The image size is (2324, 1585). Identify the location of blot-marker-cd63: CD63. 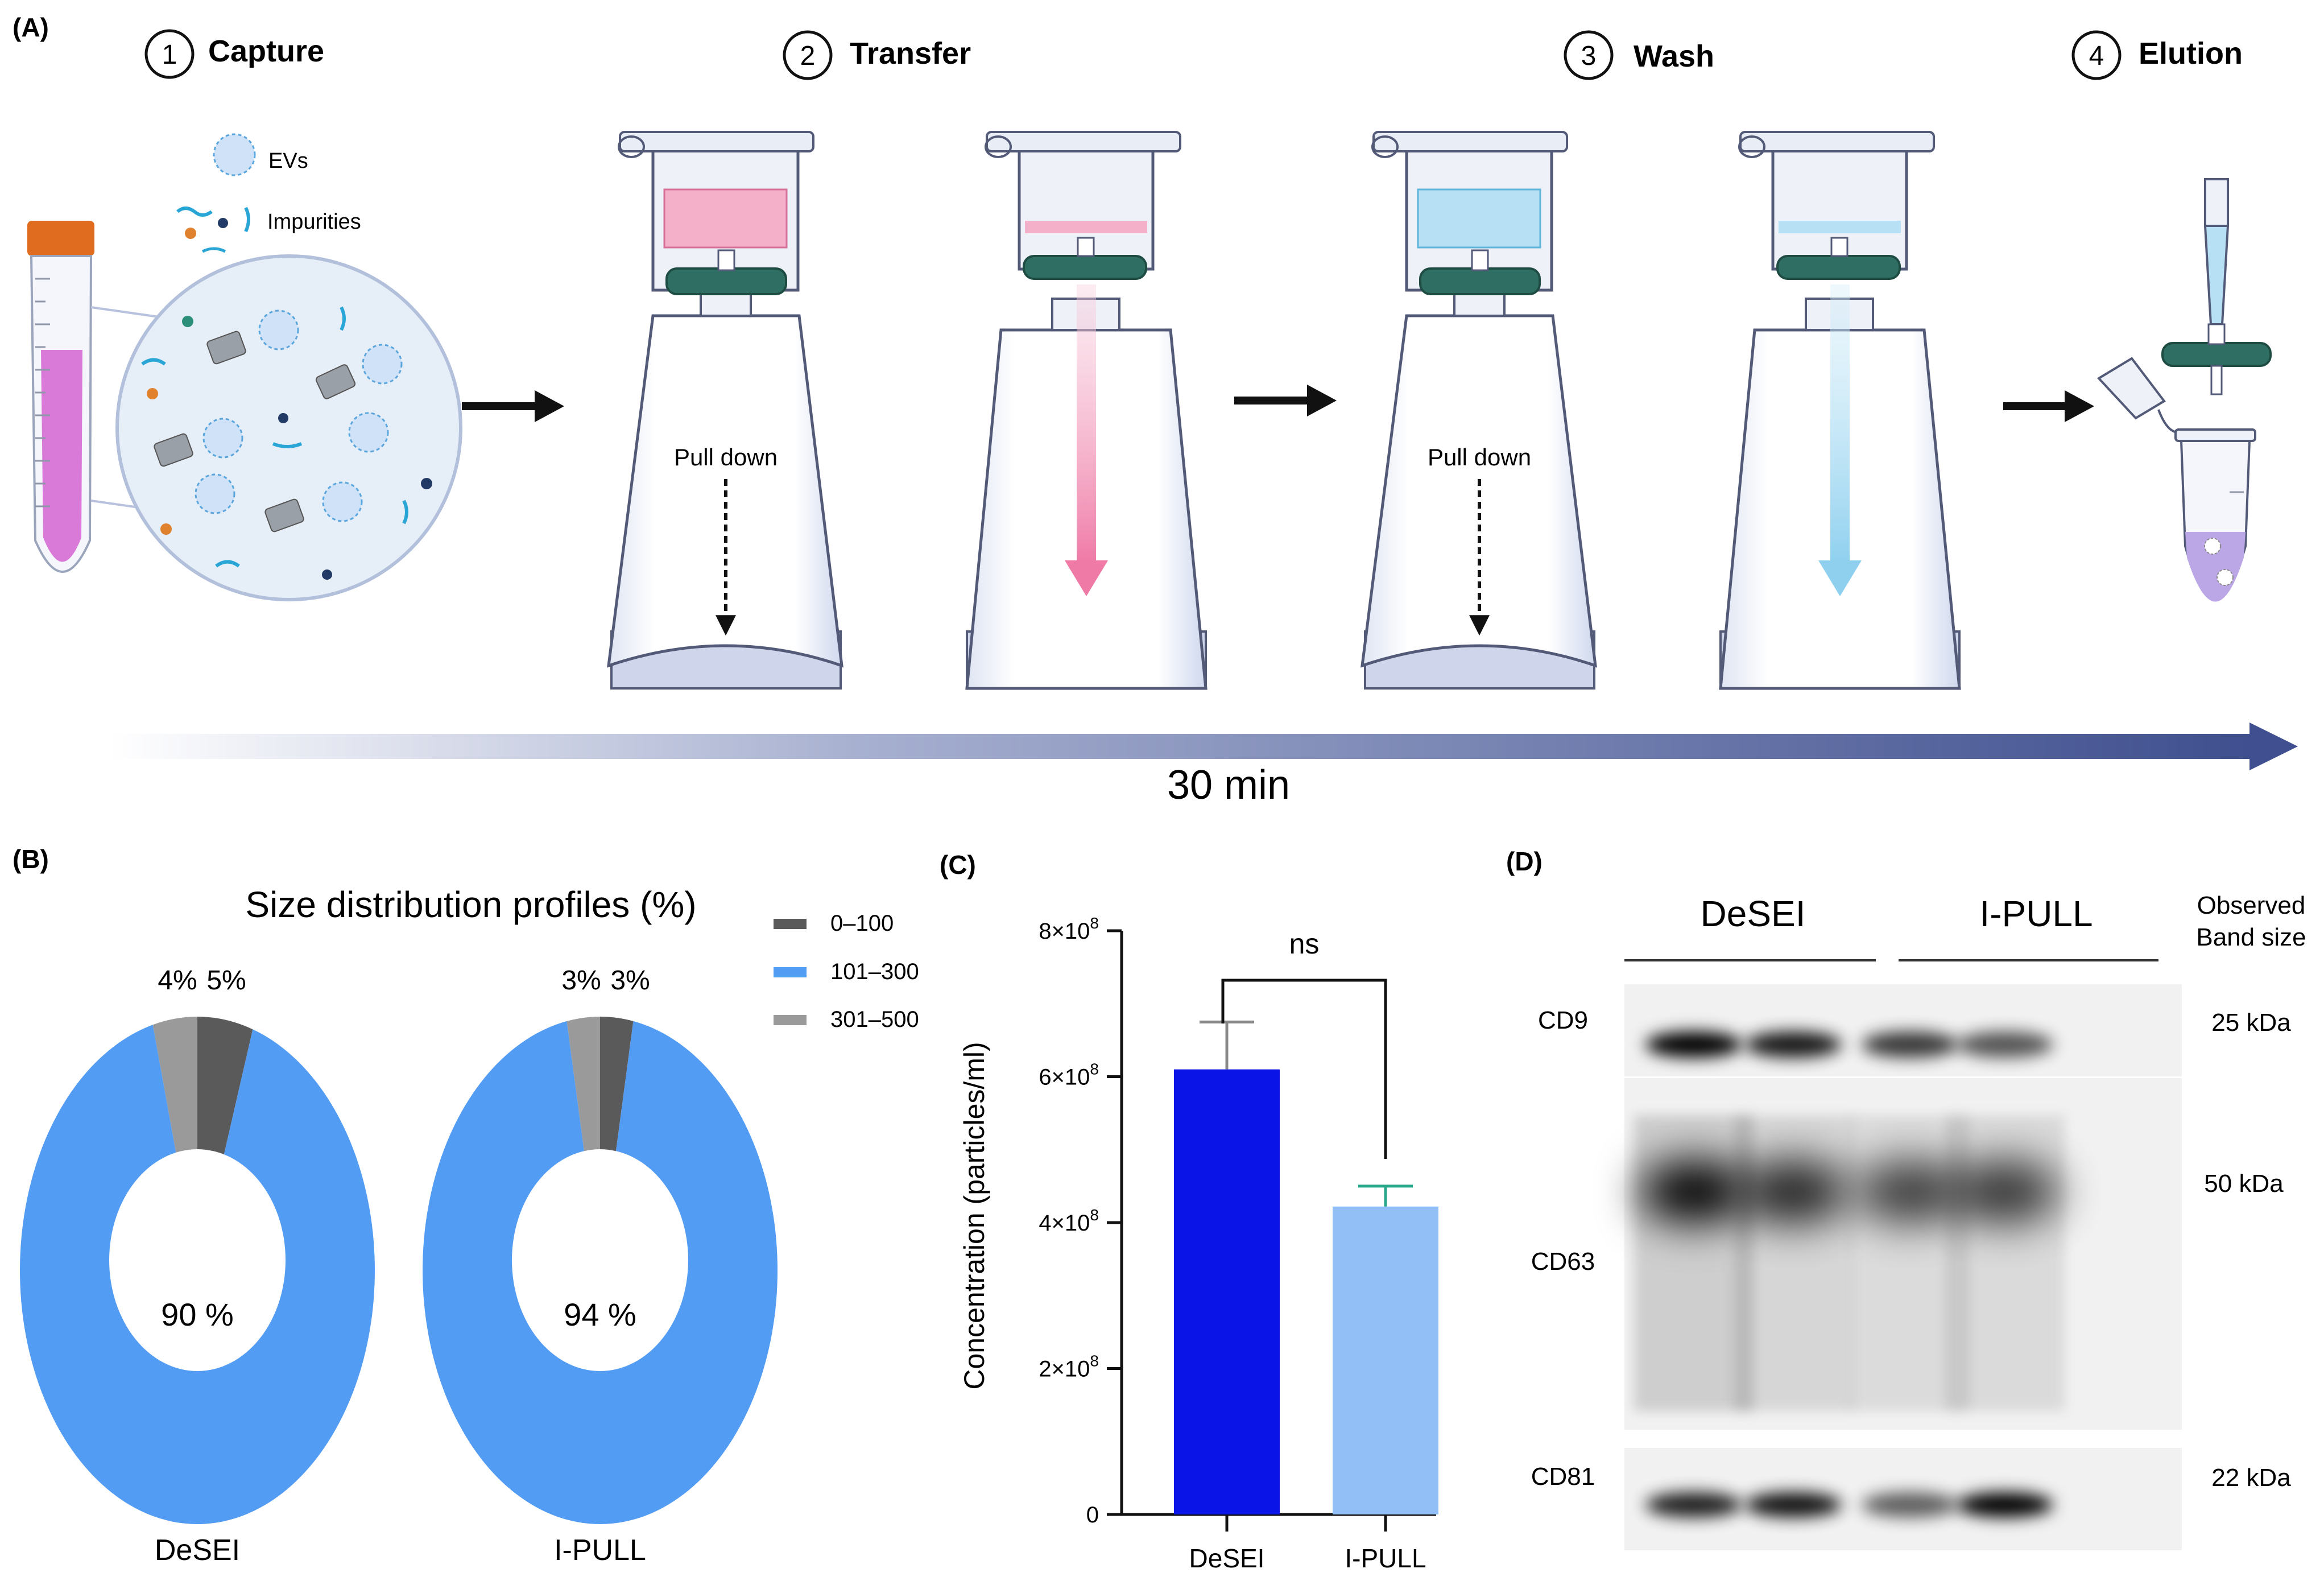
(1563, 1262).